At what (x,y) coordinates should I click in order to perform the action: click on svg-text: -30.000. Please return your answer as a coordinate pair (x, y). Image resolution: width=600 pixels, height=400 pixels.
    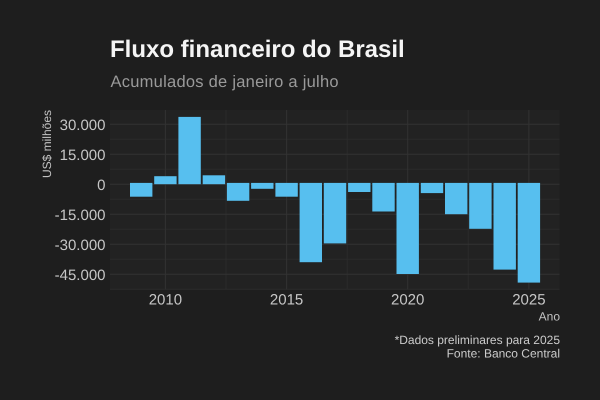
    Looking at the image, I should click on (80, 245).